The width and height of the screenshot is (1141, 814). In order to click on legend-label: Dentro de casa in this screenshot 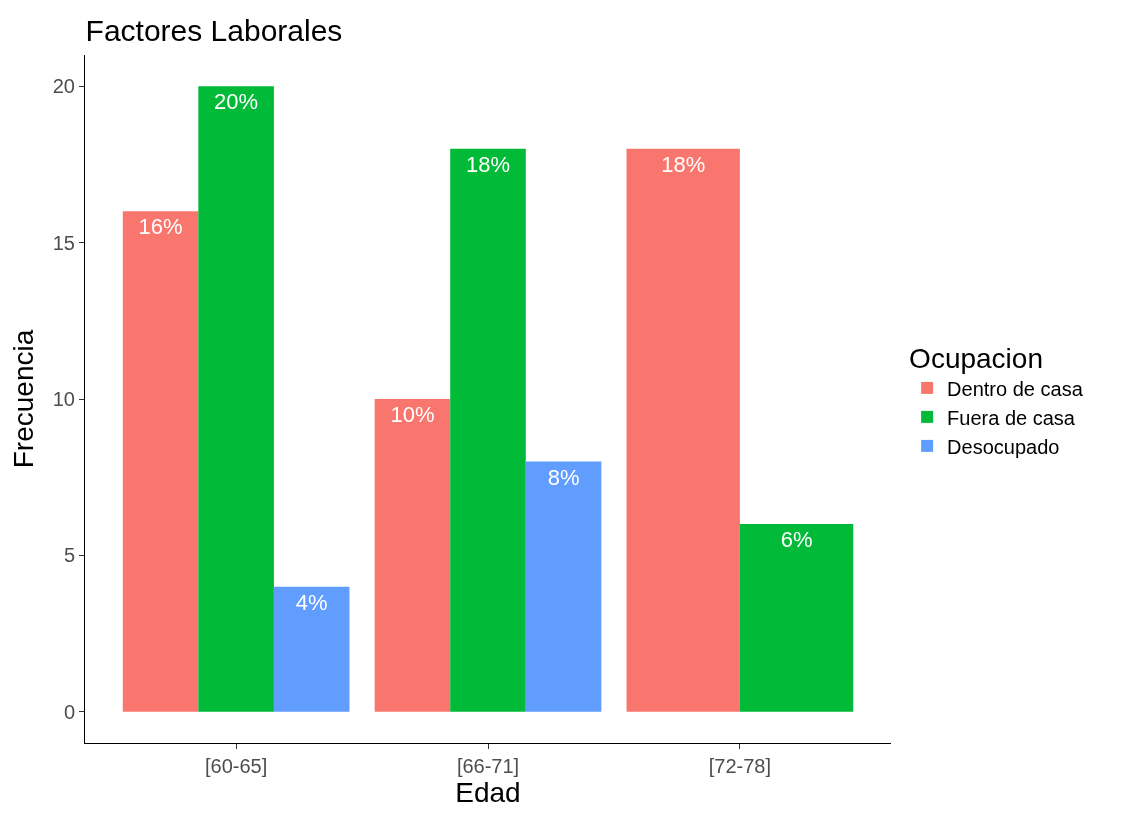, I will do `click(1015, 388)`.